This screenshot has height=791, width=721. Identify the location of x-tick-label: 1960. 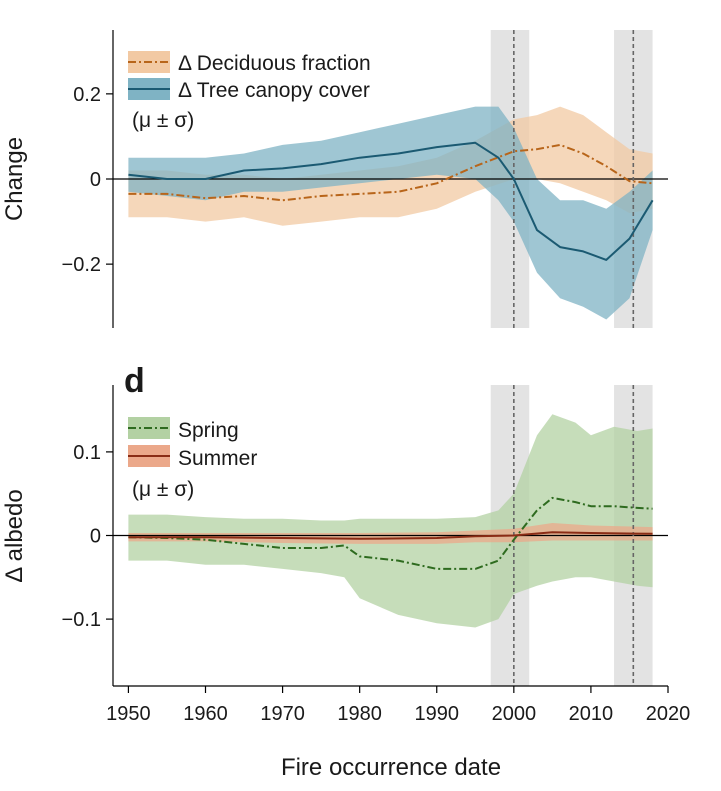
(205, 714).